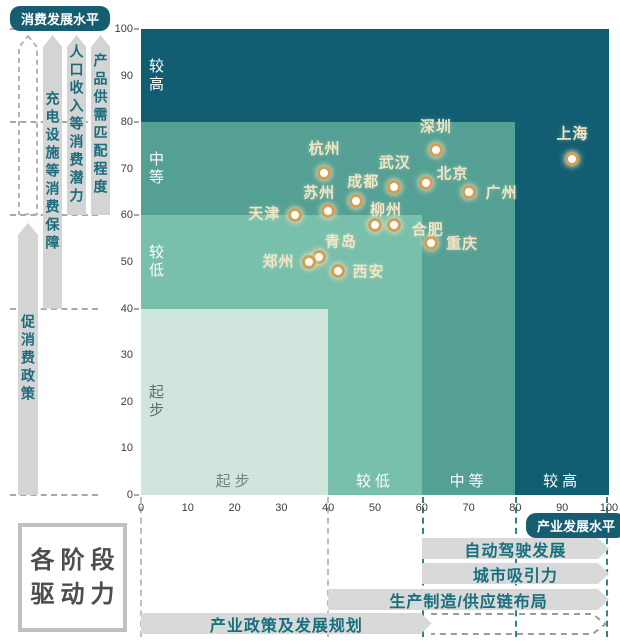  Describe the element at coordinates (234, 508) in the screenshot. I see `x-tick-label: 20` at that location.